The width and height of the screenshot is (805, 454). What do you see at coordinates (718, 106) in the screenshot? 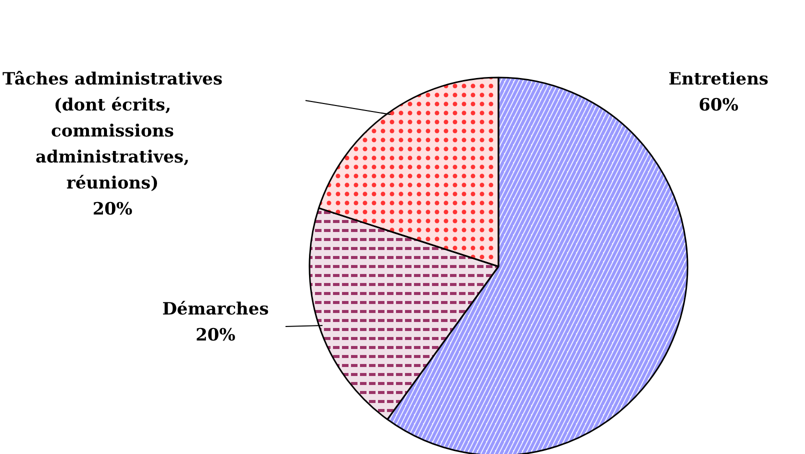
I see `data-label: 60%` at bounding box center [718, 106].